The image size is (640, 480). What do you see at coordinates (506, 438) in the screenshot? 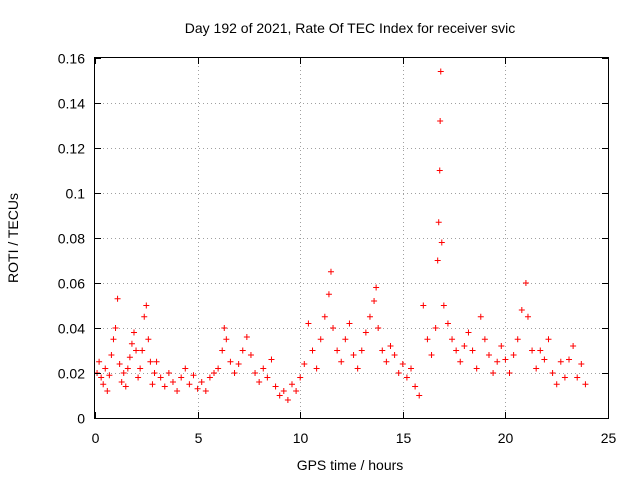
I see `x-tick-label: 20` at bounding box center [506, 438].